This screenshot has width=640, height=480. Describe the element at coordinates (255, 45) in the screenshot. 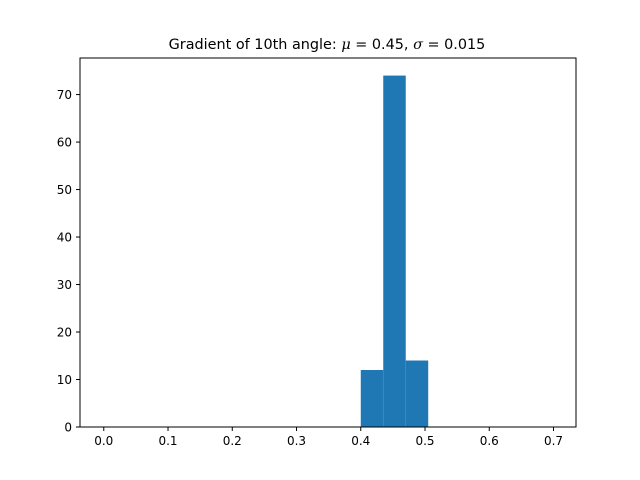

I see `title-prefix: Gradient of 10th angle:` at that location.